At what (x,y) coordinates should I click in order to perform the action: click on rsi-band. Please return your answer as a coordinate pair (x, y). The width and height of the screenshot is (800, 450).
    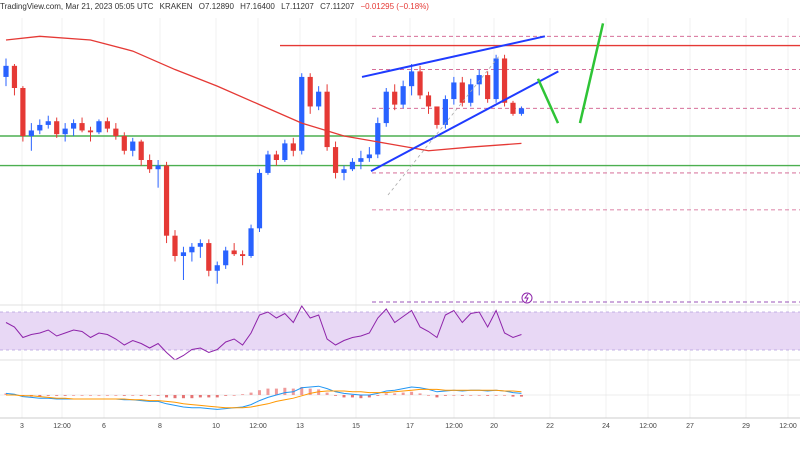
    Looking at the image, I should click on (400, 331).